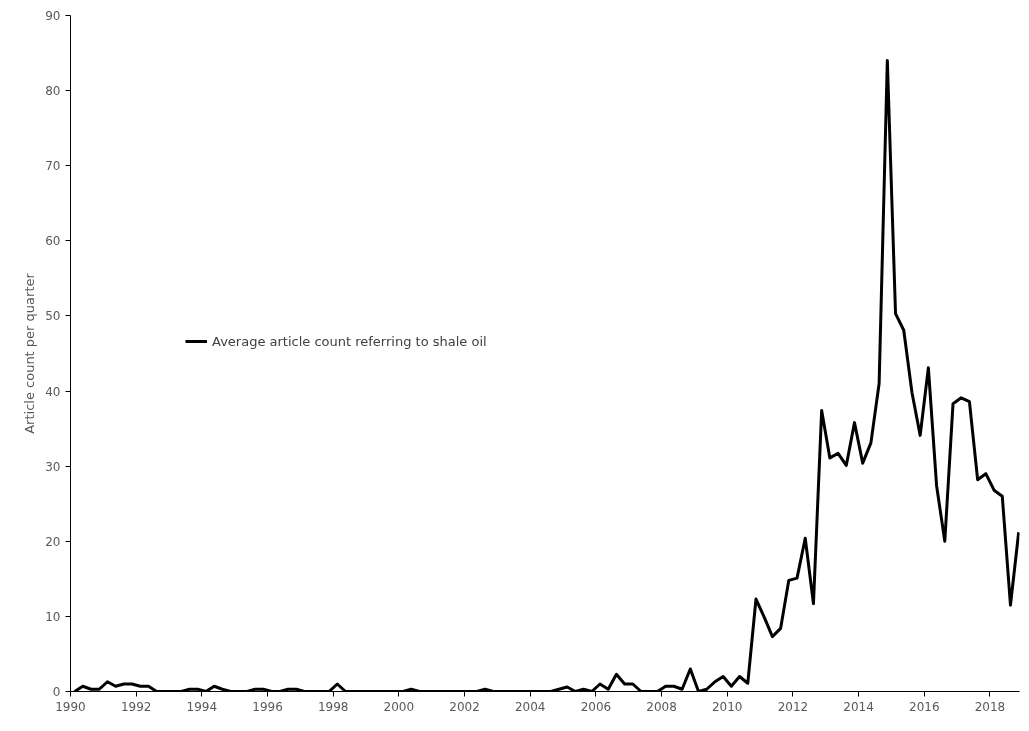 The width and height of the screenshot is (1029, 731). What do you see at coordinates (333, 706) in the screenshot?
I see `x-tick-label: 1998` at bounding box center [333, 706].